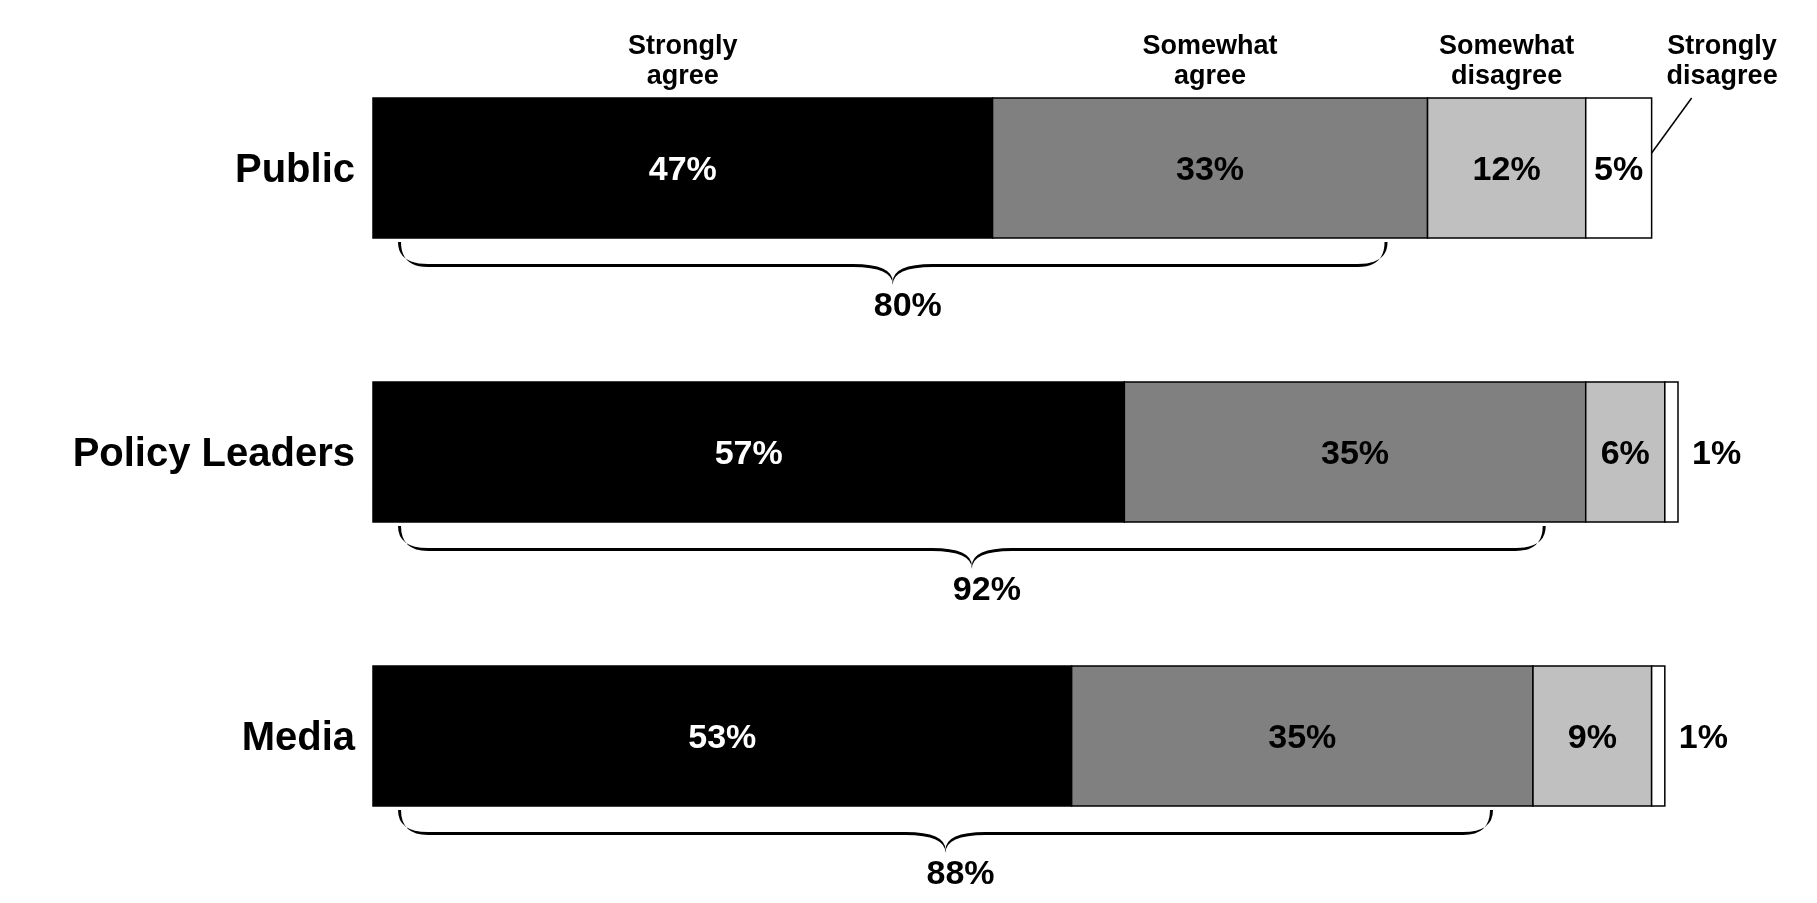 Image resolution: width=1817 pixels, height=903 pixels. Describe the element at coordinates (683, 60) in the screenshot. I see `series-label: Strongly agree` at that location.